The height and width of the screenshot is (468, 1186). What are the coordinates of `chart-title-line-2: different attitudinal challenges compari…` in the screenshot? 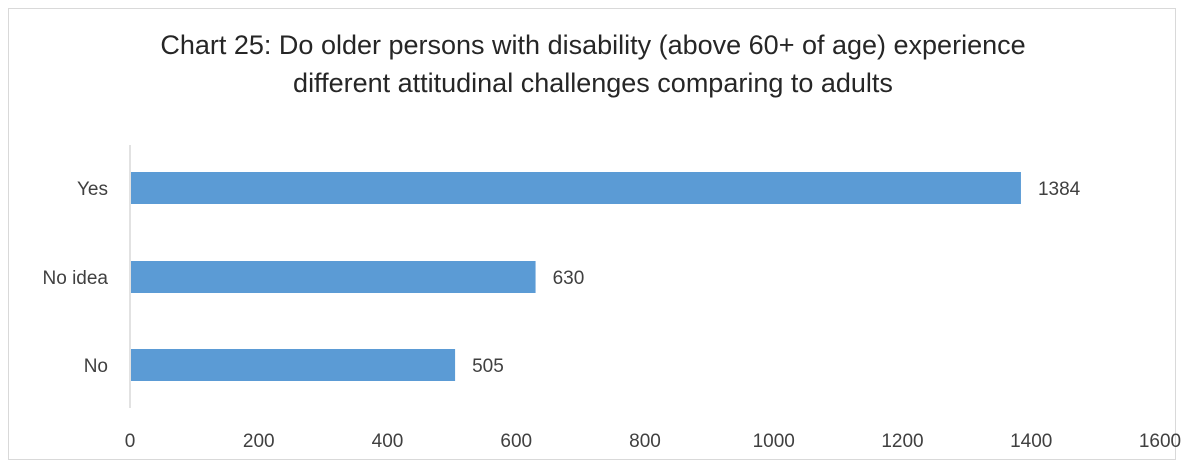 It's located at (593, 83).